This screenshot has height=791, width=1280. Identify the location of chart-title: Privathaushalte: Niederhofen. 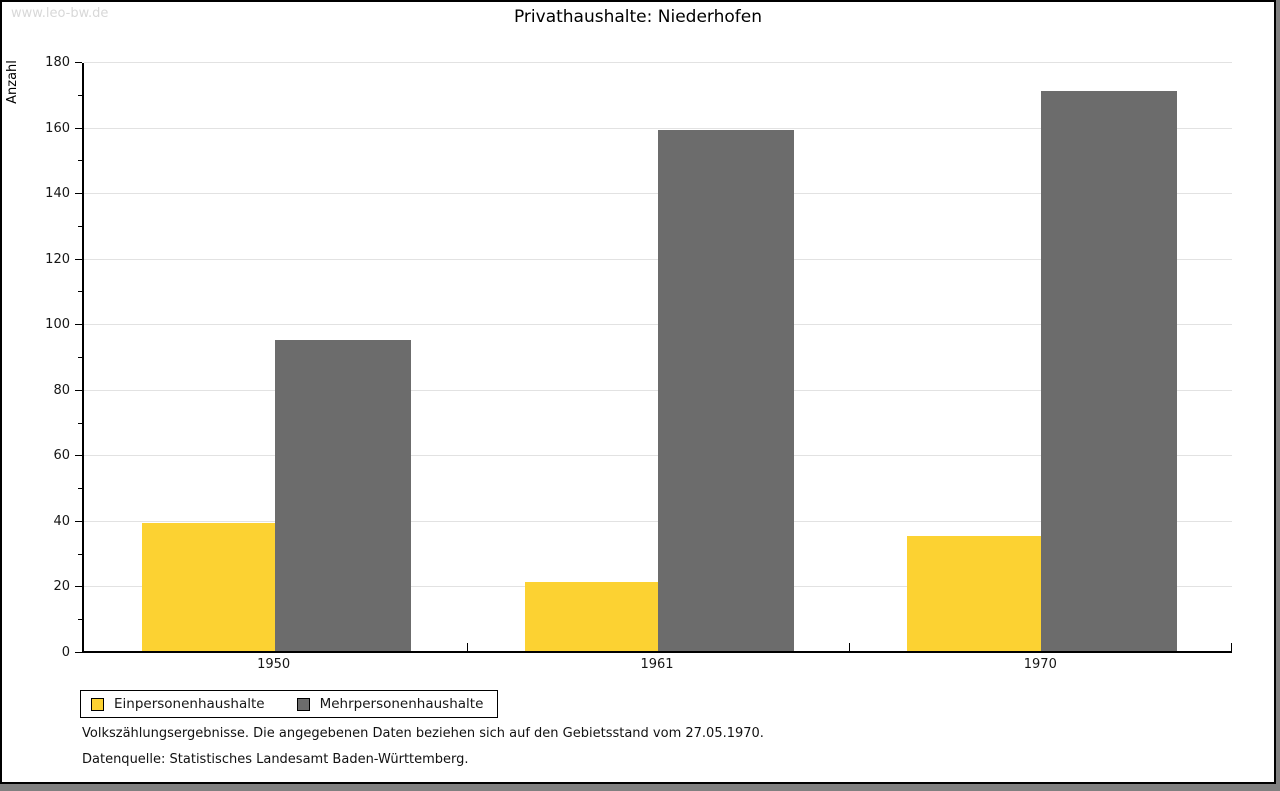
(638, 17).